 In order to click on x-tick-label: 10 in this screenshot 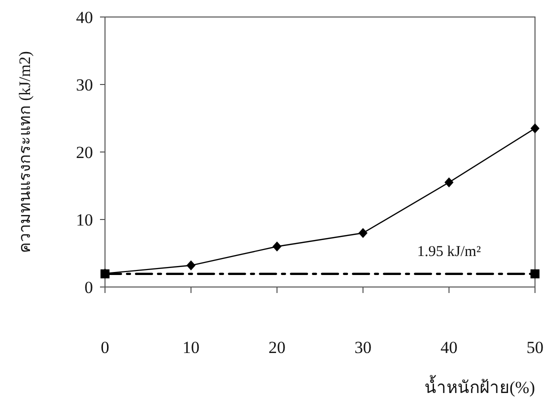, I will do `click(191, 347)`.